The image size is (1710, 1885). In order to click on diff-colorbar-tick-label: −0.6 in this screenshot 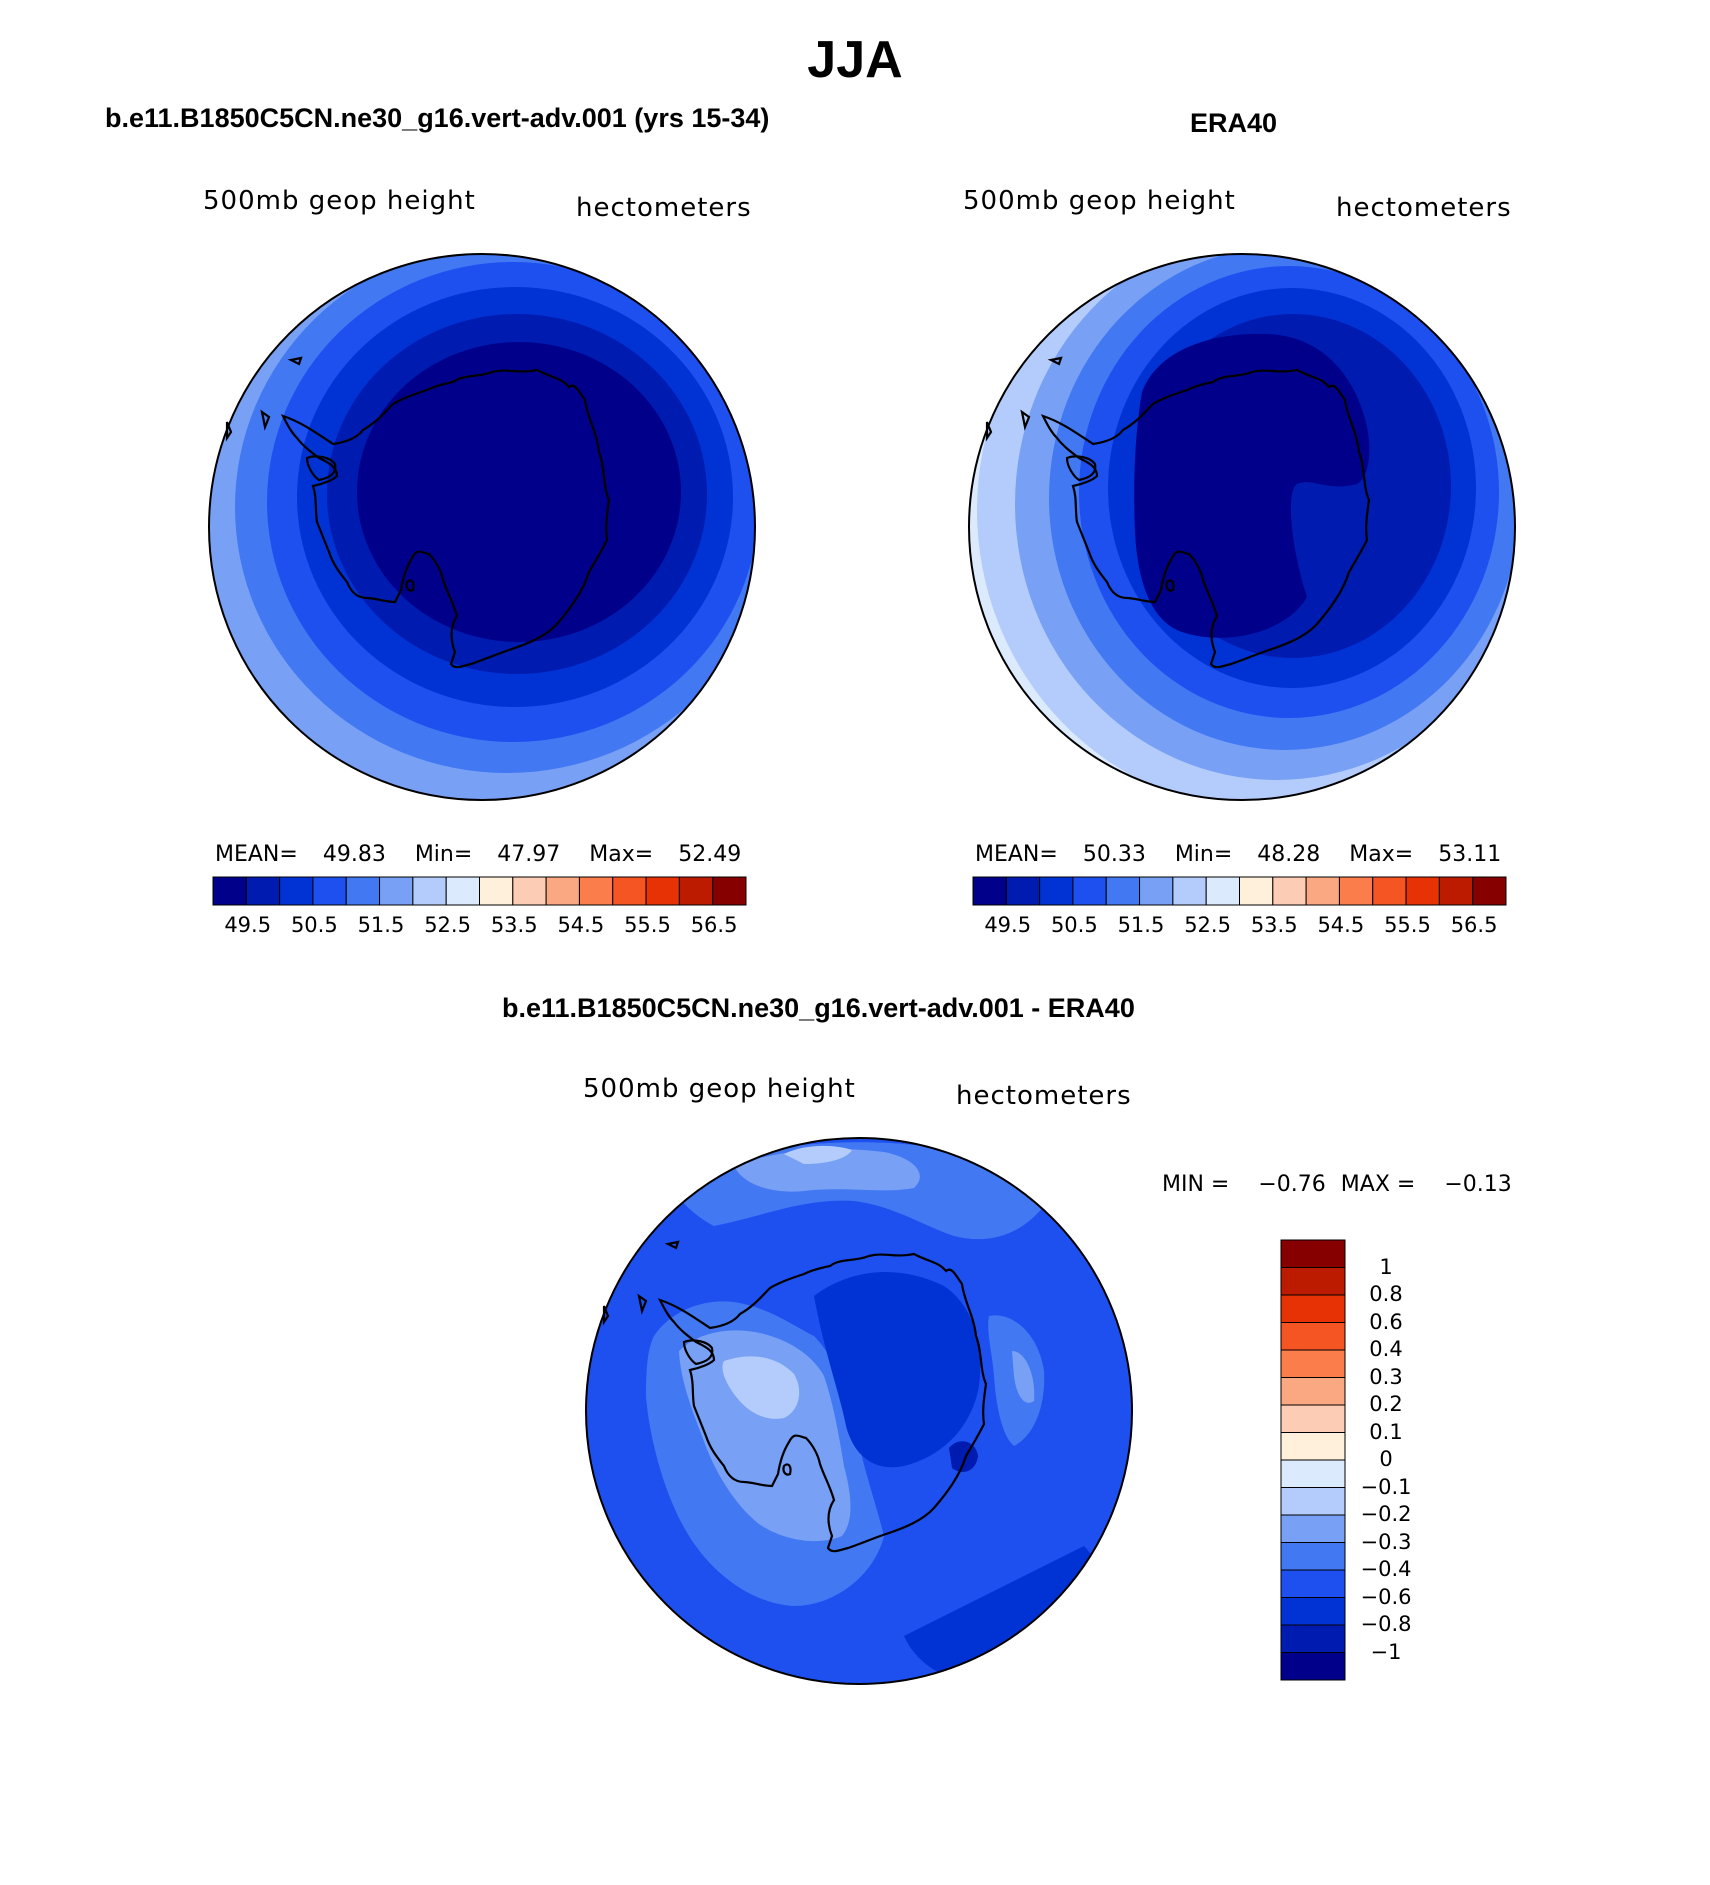, I will do `click(1386, 1596)`.